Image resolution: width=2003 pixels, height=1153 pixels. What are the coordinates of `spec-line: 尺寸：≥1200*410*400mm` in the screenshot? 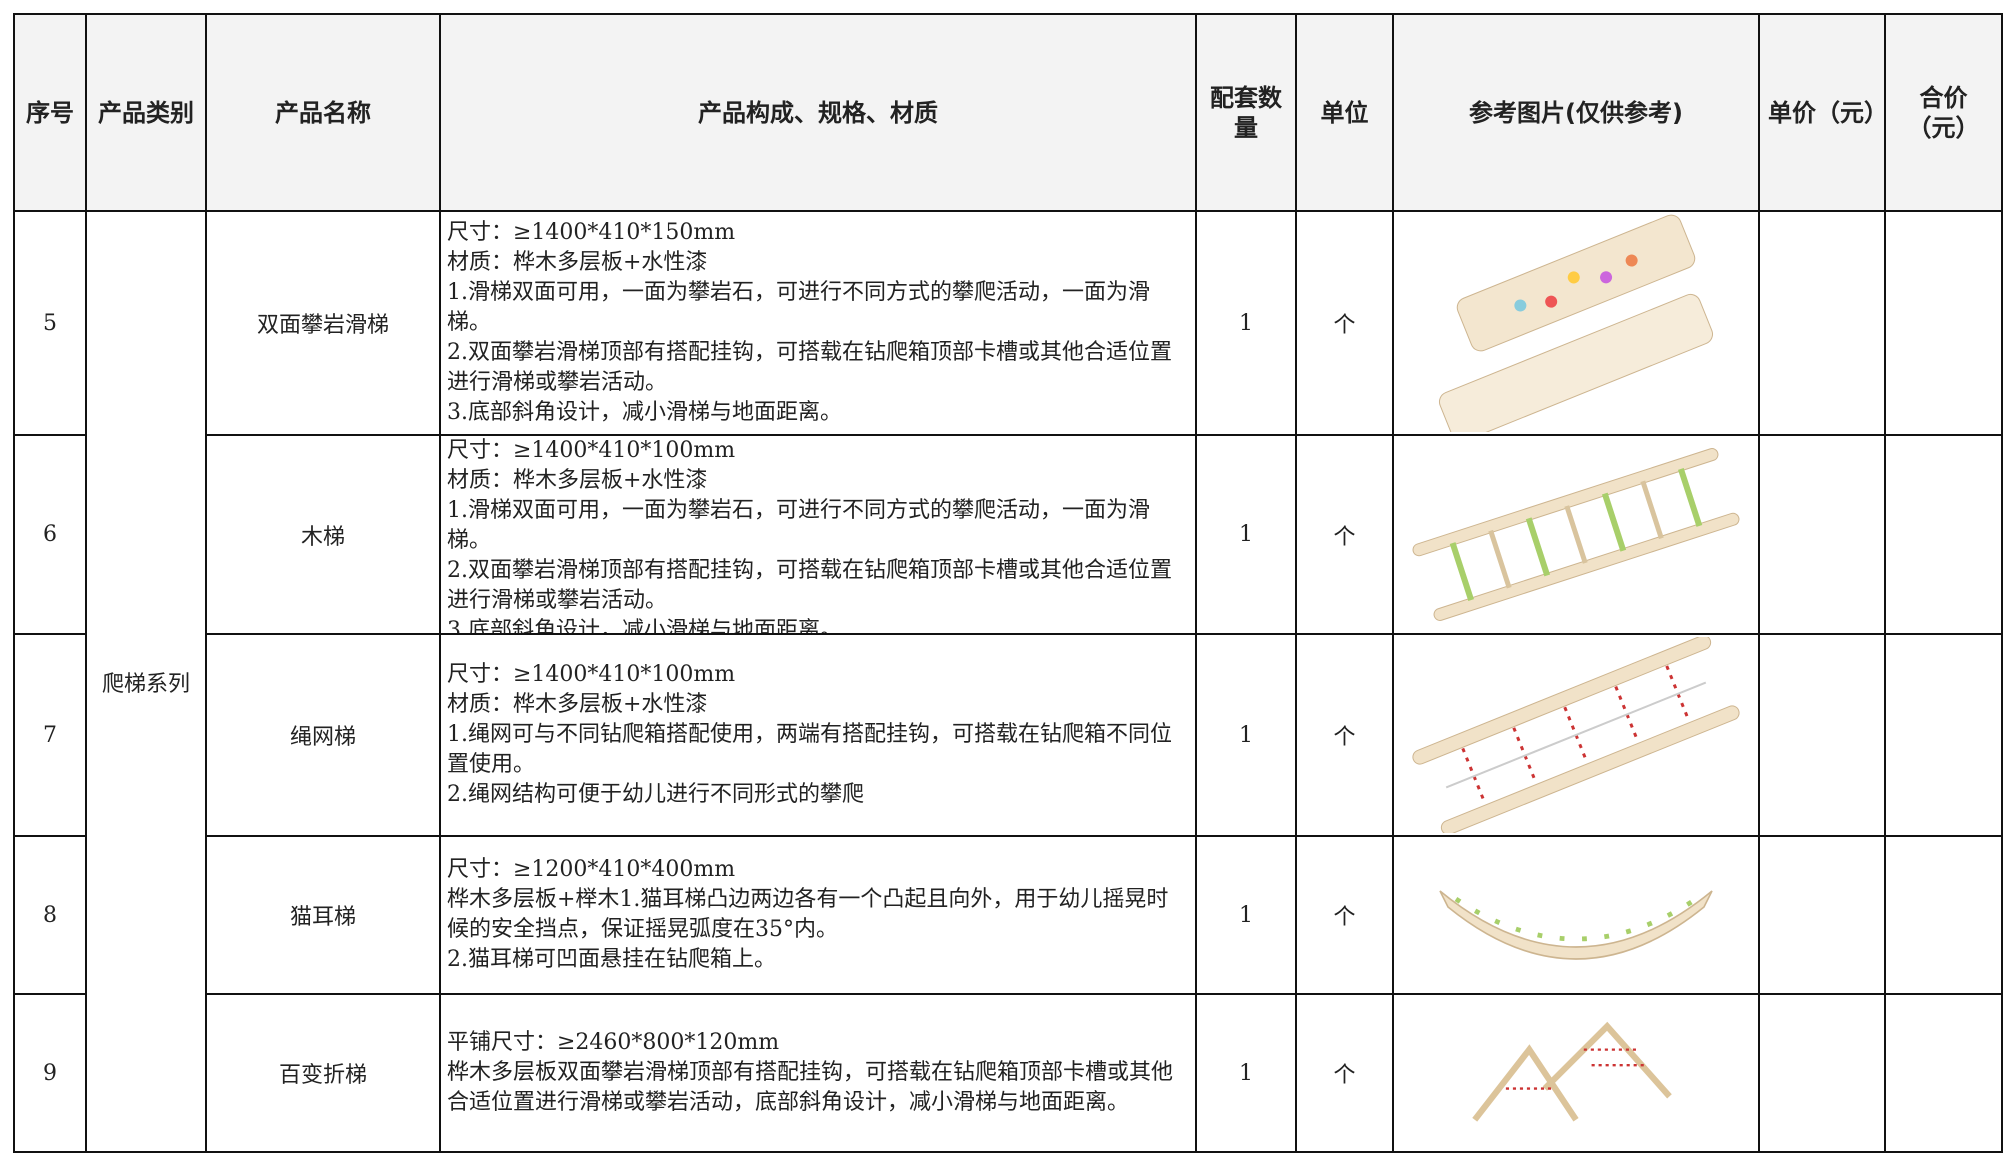 It's located at (591, 869).